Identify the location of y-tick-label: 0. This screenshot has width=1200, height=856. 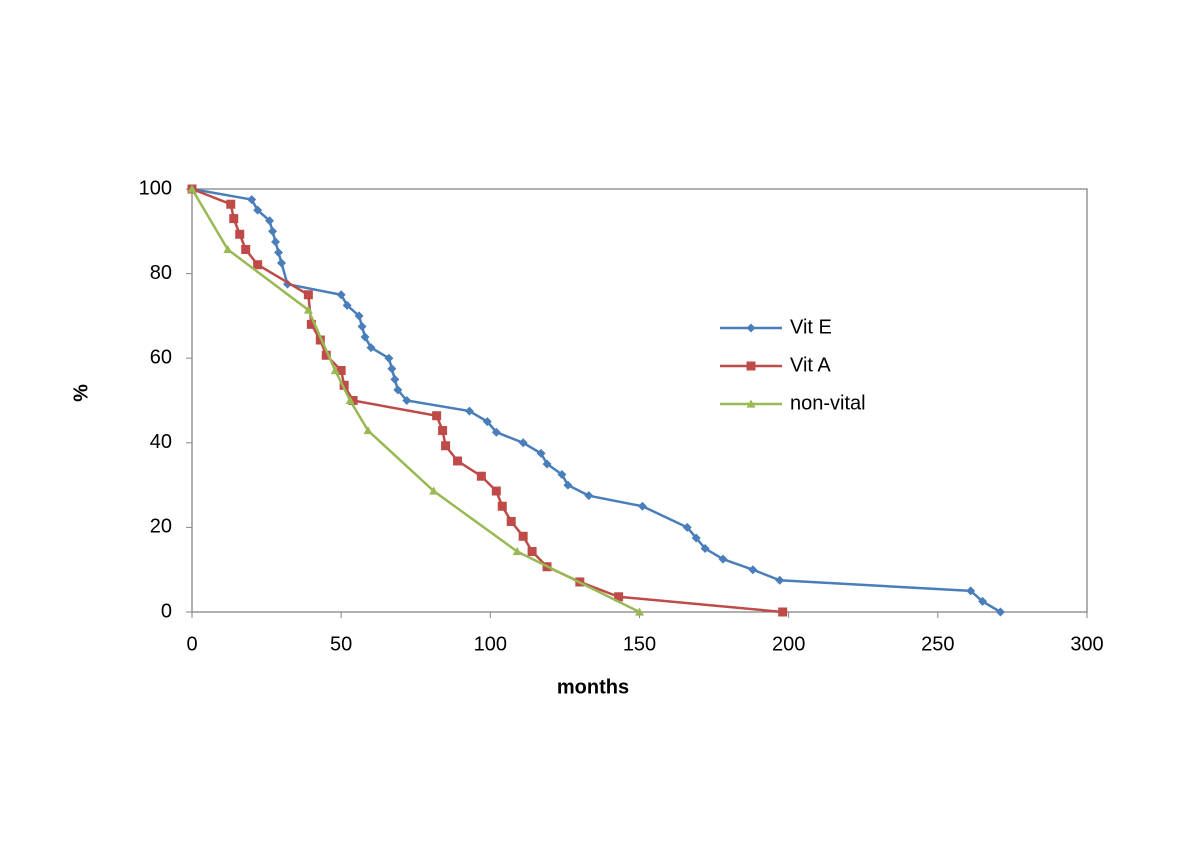
(166, 611).